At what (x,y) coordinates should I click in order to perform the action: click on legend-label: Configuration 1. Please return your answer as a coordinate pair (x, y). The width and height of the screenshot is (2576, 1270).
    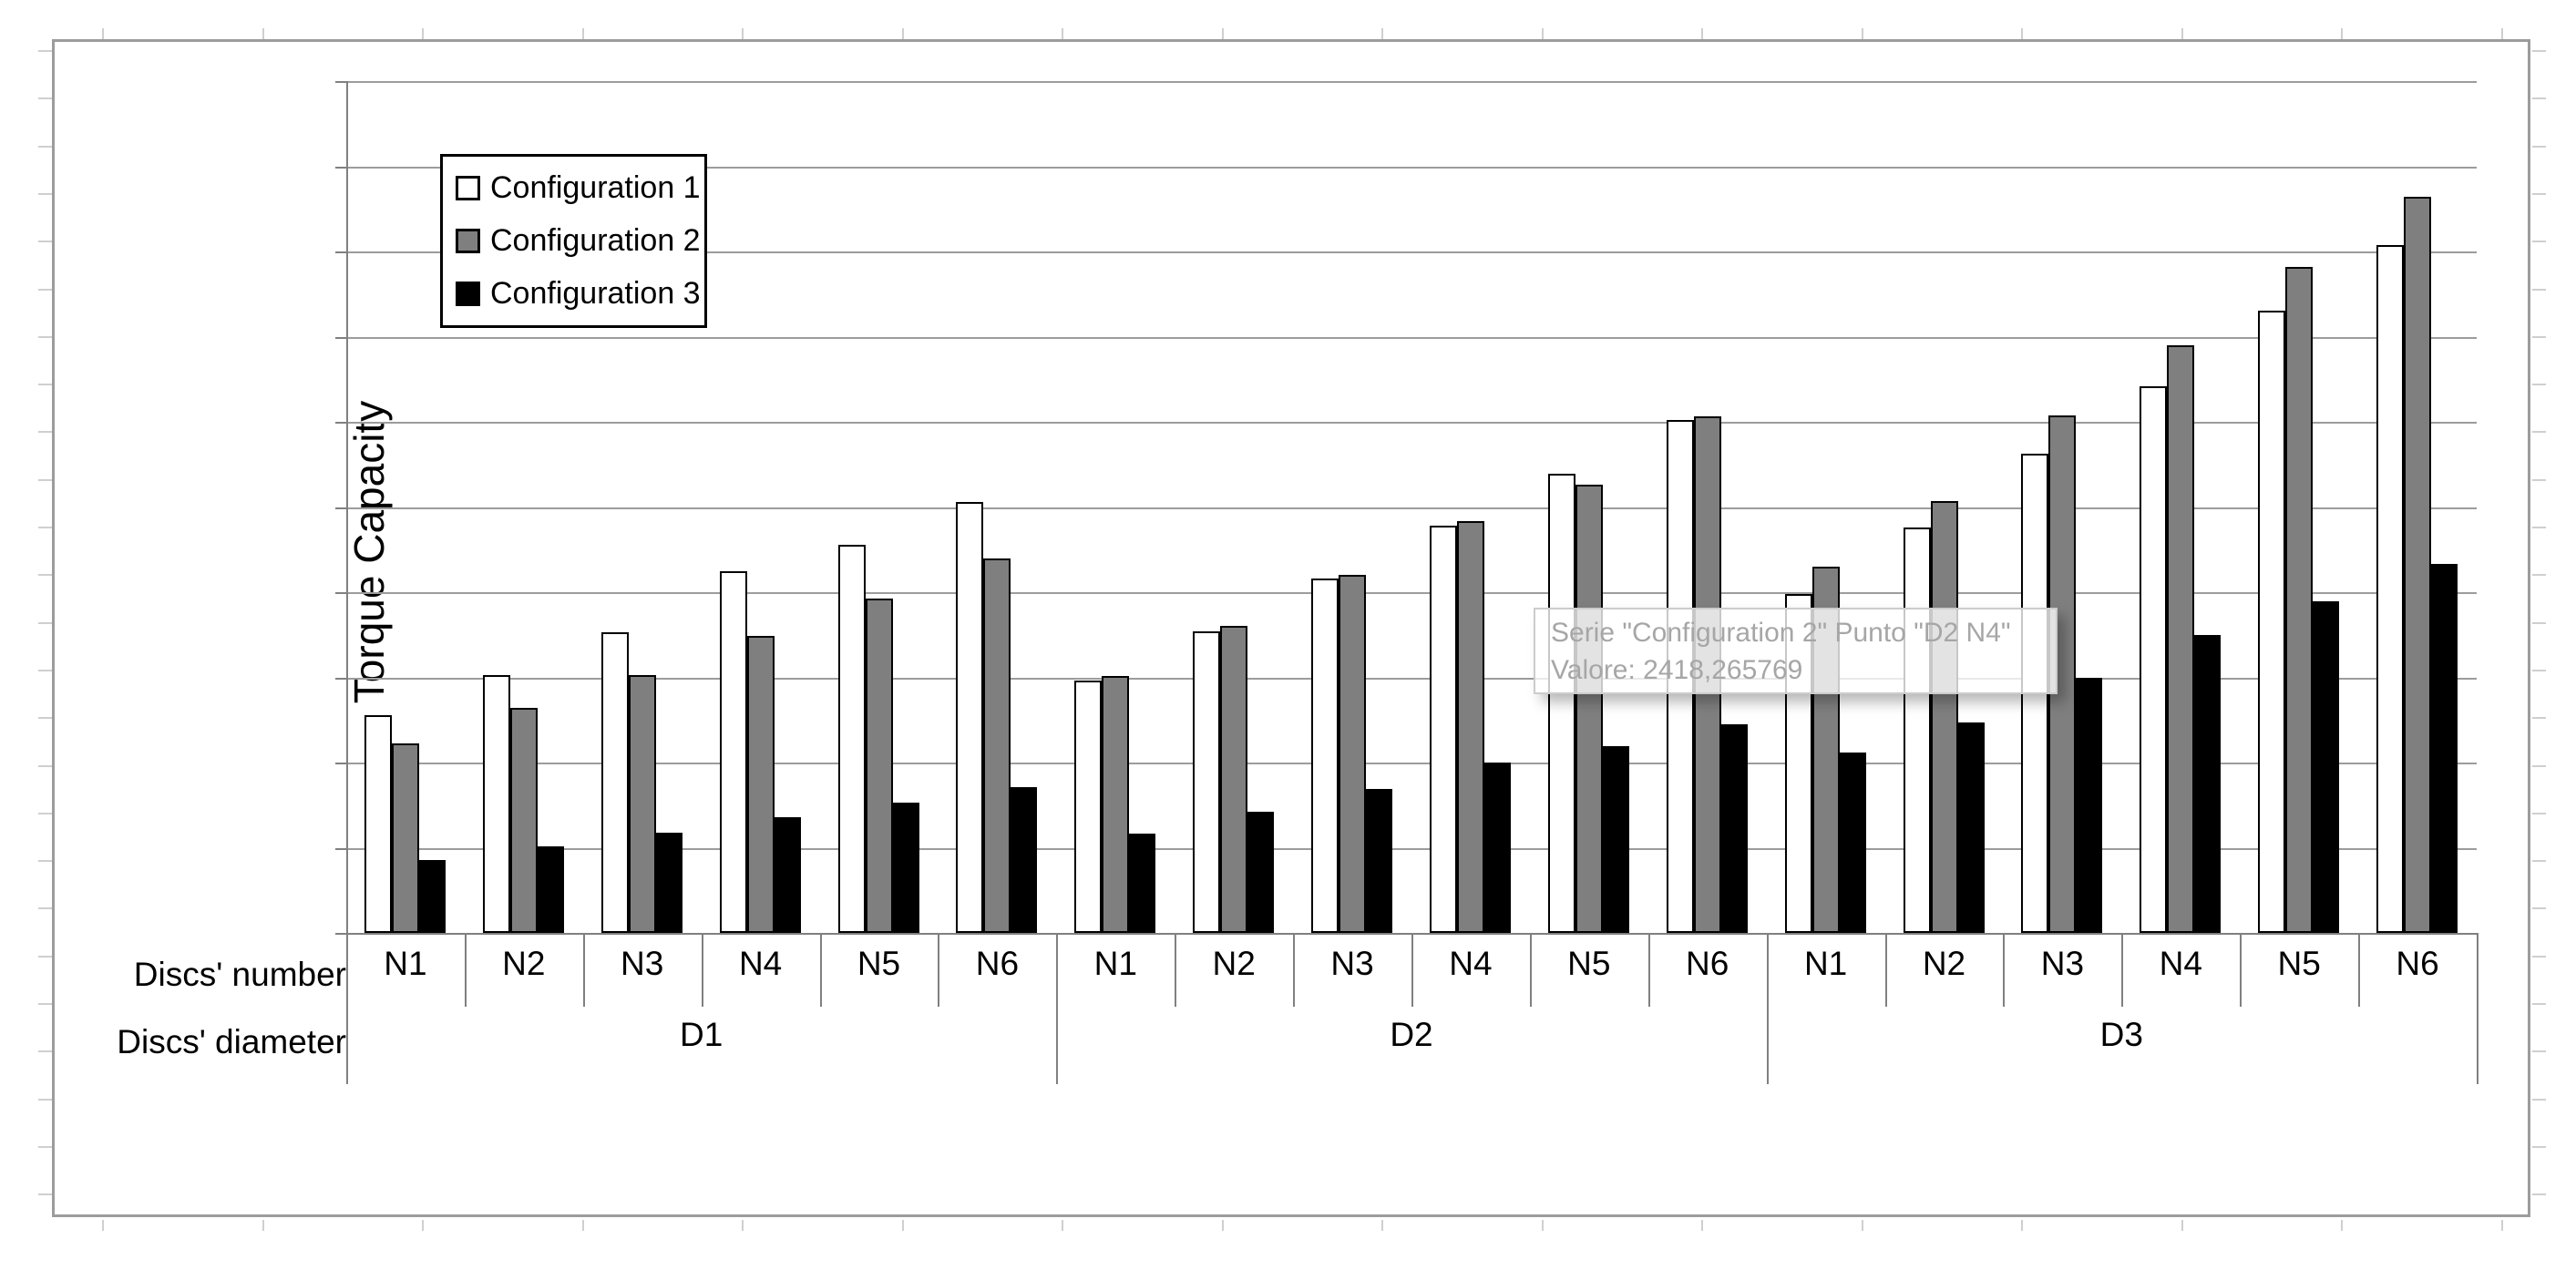
    Looking at the image, I should click on (595, 188).